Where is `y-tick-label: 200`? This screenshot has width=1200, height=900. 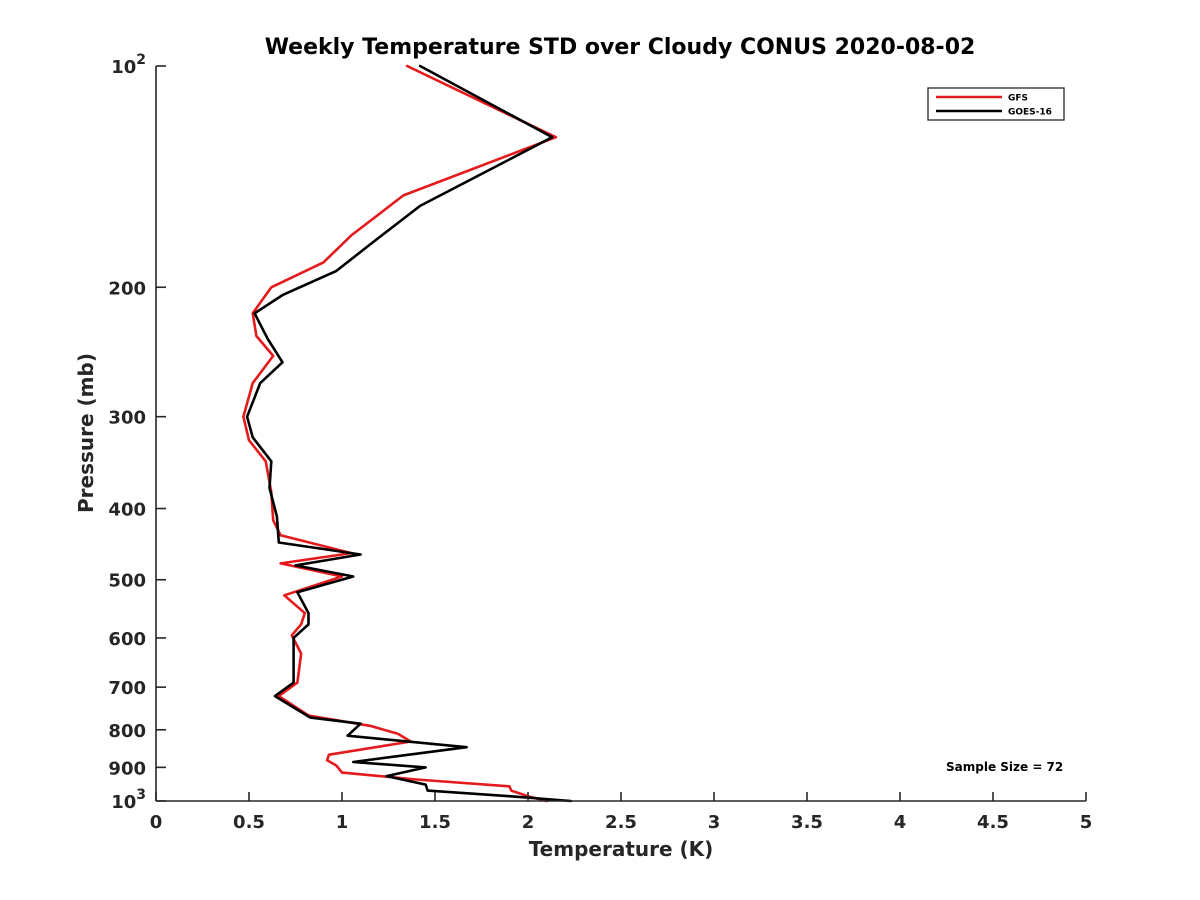 y-tick-label: 200 is located at coordinates (127, 288).